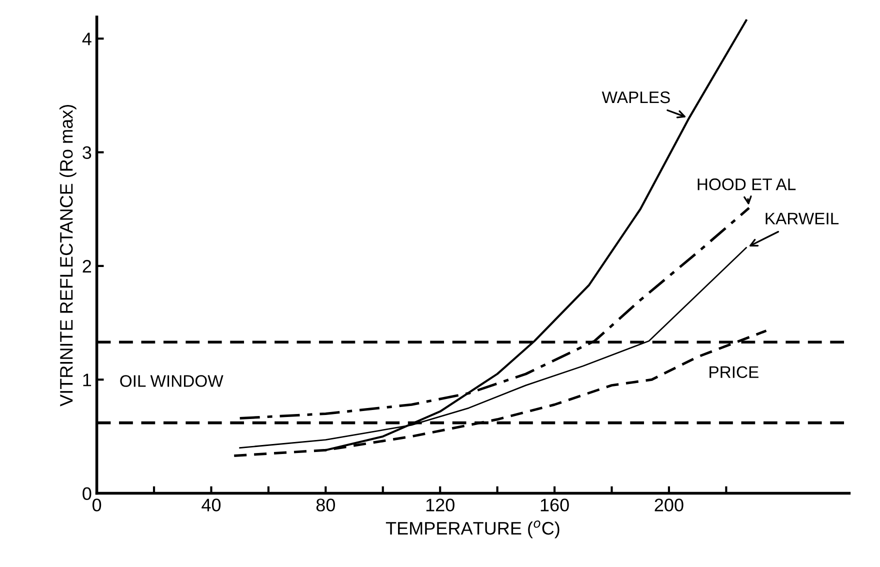  Describe the element at coordinates (554, 505) in the screenshot. I see `x-tick-label: 160` at that location.